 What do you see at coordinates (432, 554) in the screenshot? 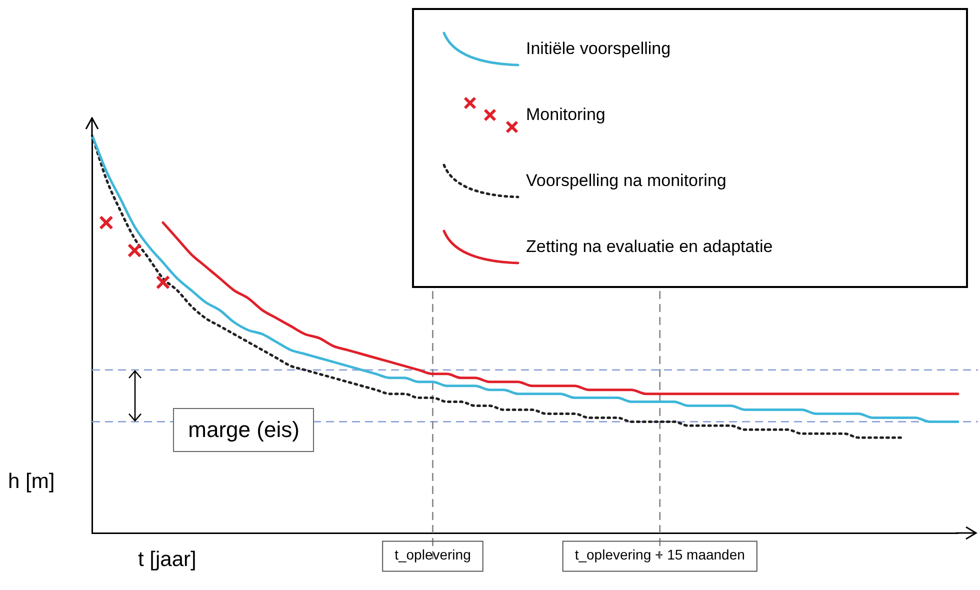
I see `x-tick-label: t_oplevering` at bounding box center [432, 554].